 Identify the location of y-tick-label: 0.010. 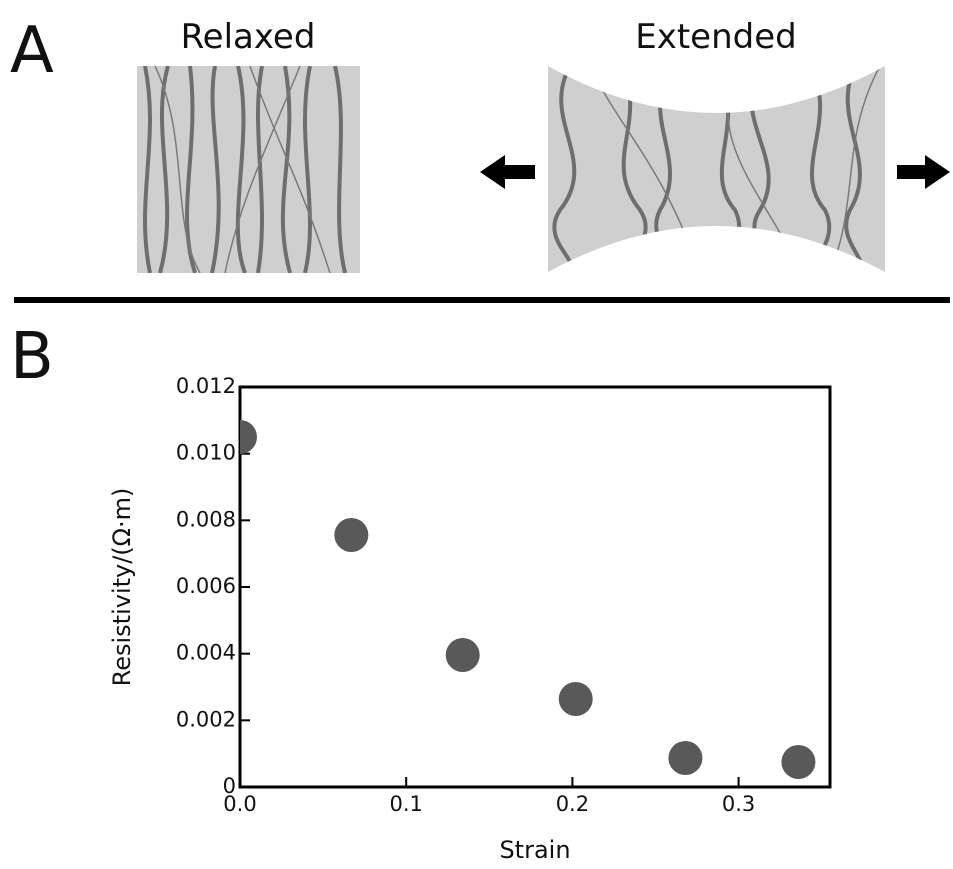
(206, 453).